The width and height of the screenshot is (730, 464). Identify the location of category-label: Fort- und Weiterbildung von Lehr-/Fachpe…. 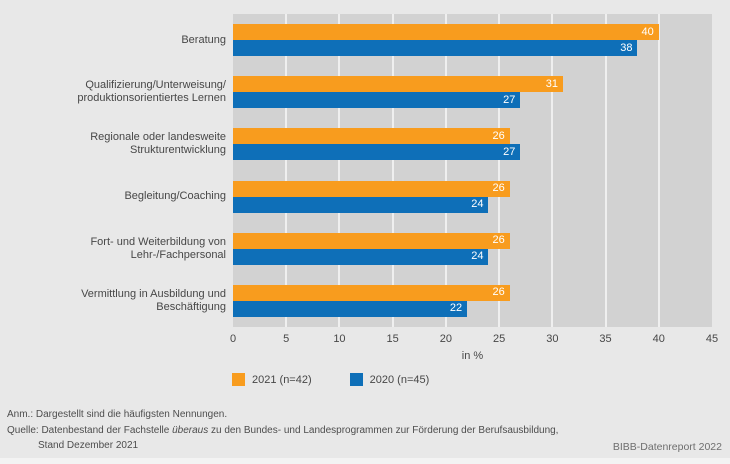
(158, 248).